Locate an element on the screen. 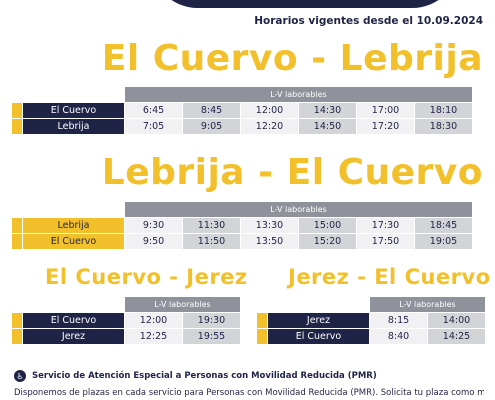  header-decoration is located at coordinates (305, 4).